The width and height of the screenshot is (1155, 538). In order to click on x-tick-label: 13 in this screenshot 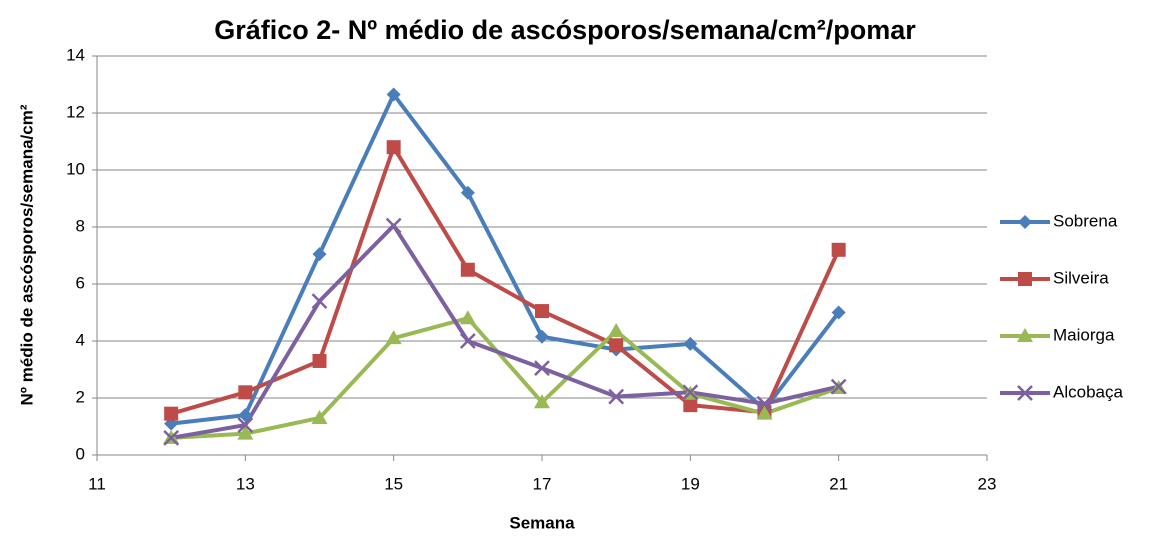, I will do `click(245, 483)`.